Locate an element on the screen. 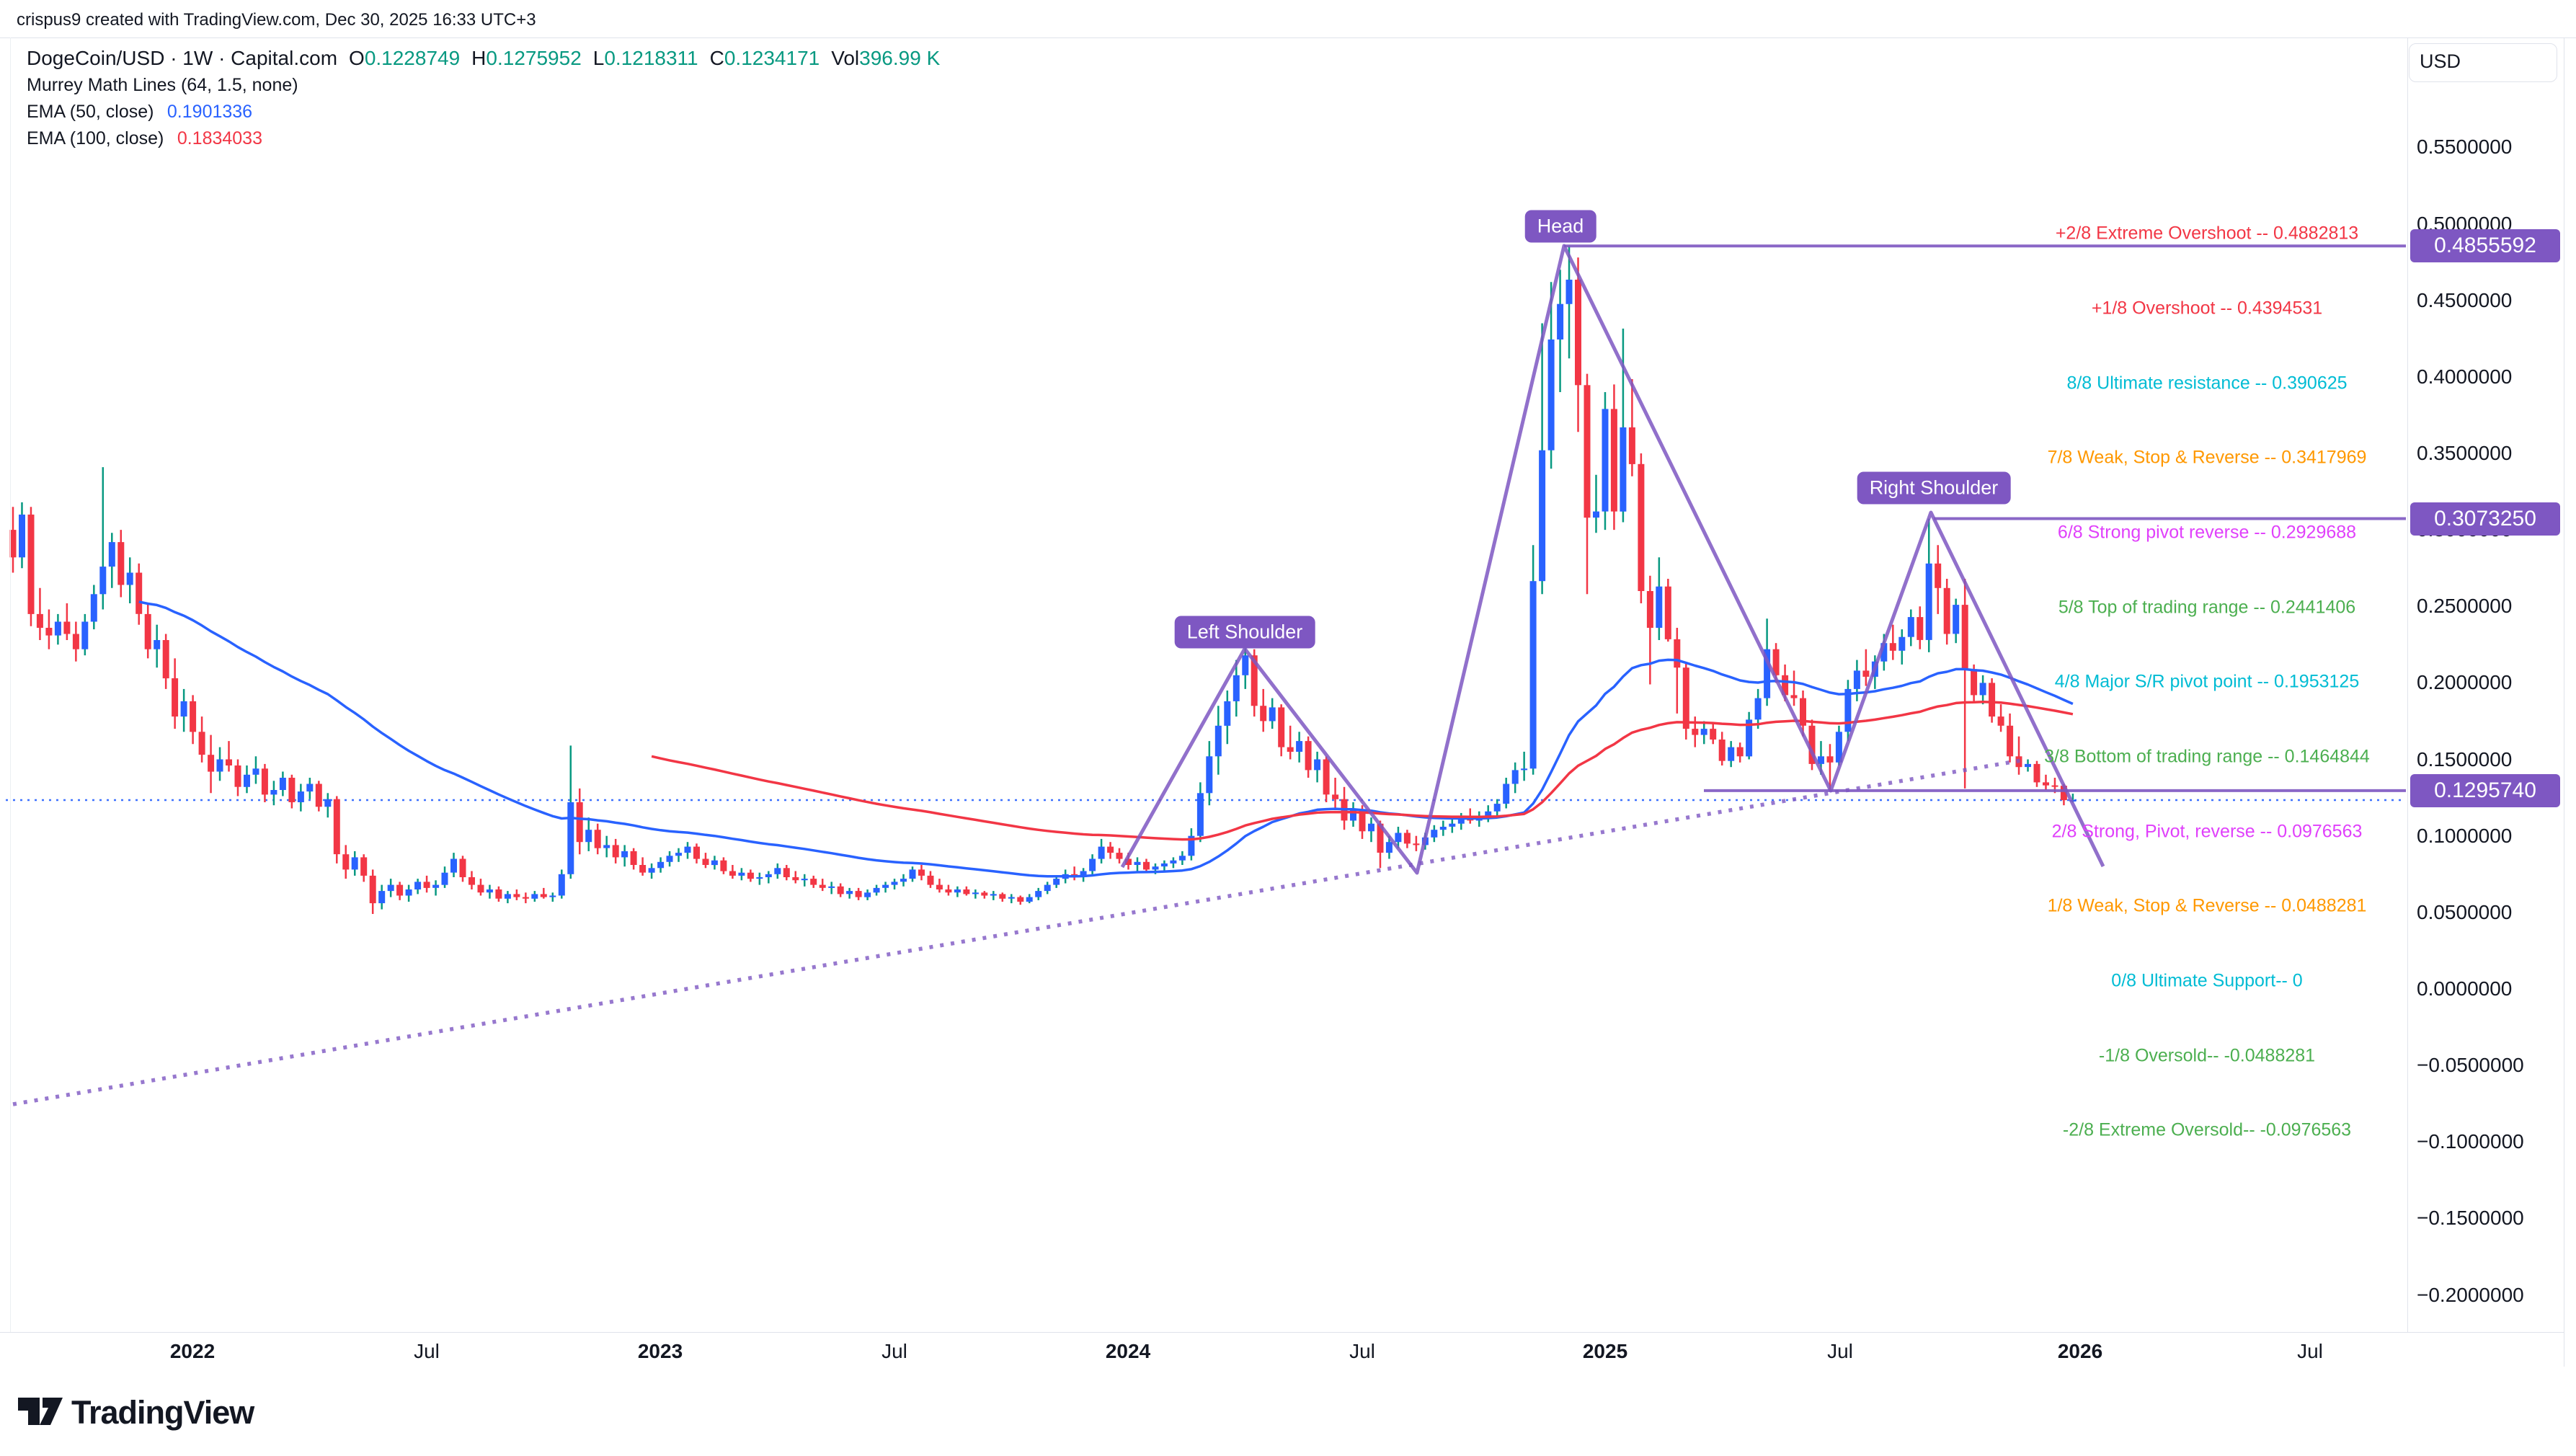 Image resolution: width=2576 pixels, height=1456 pixels. price-tick-label: 0.1500000 is located at coordinates (2465, 759).